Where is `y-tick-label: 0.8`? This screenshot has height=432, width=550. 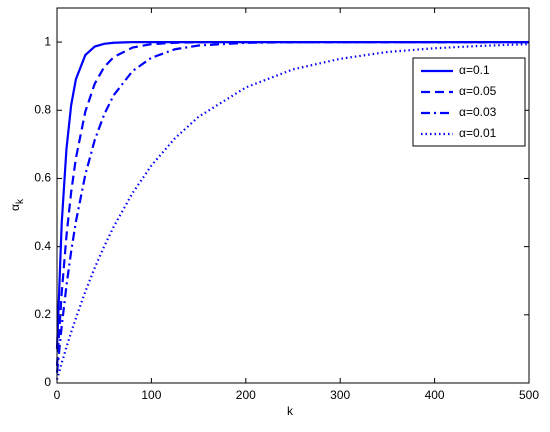 y-tick-label: 0.8 is located at coordinates (42, 109).